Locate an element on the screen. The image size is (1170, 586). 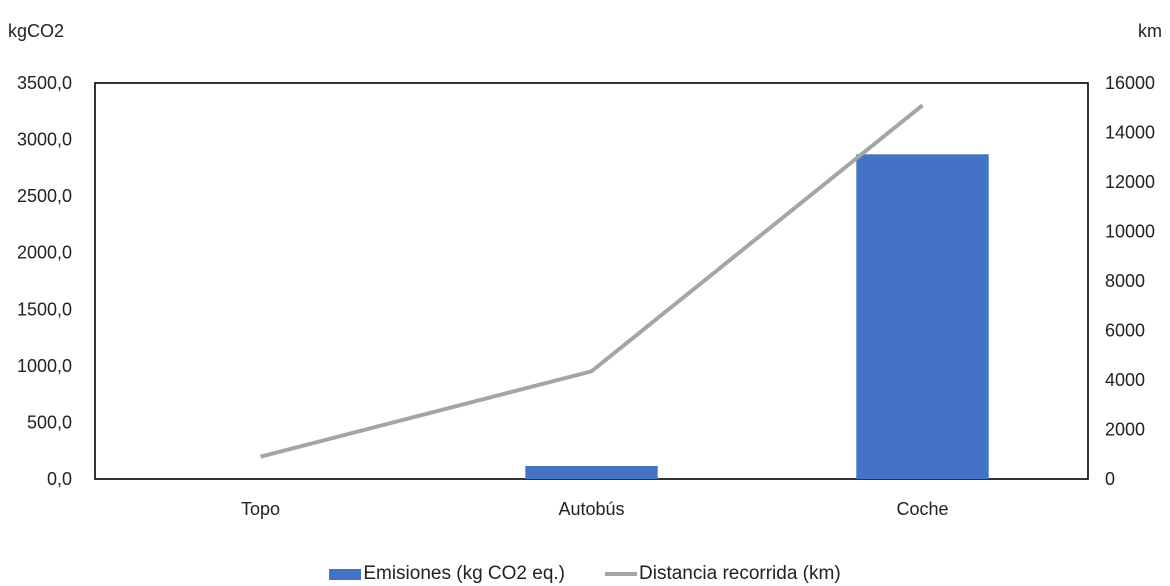
legend-label-distance: Distancia recorrida (km) is located at coordinates (740, 573).